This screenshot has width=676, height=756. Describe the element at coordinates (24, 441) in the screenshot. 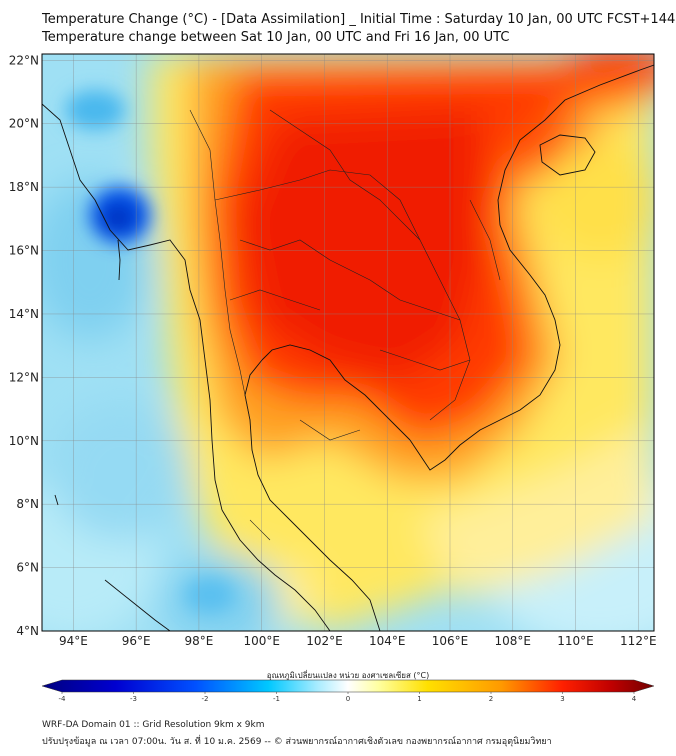

I see `lat-tick-label: 10°N` at that location.